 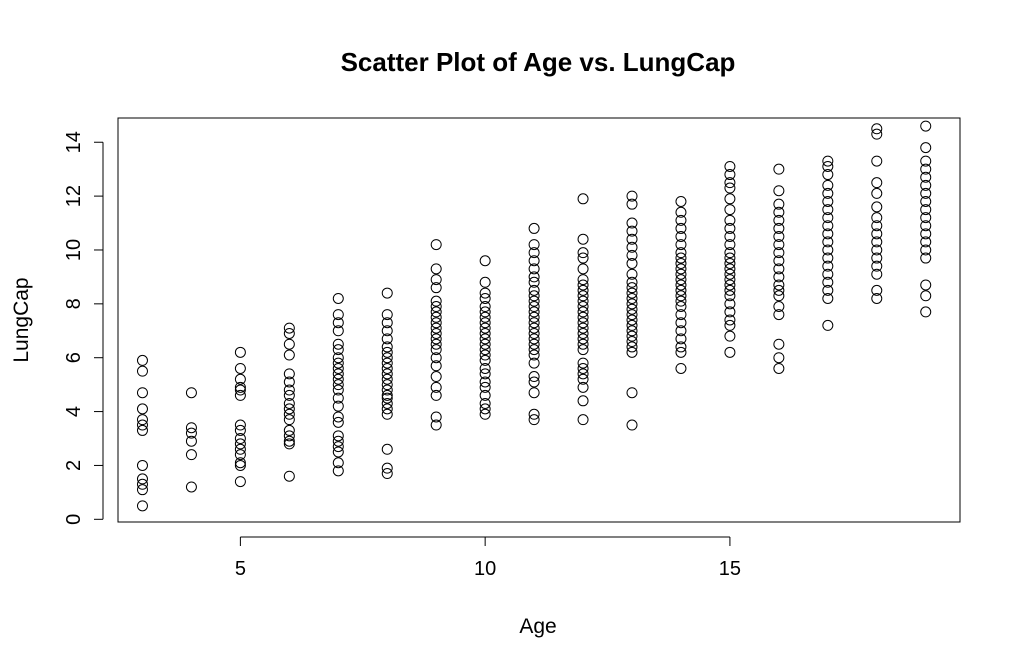 What do you see at coordinates (240, 569) in the screenshot?
I see `x-tick-label: 5` at bounding box center [240, 569].